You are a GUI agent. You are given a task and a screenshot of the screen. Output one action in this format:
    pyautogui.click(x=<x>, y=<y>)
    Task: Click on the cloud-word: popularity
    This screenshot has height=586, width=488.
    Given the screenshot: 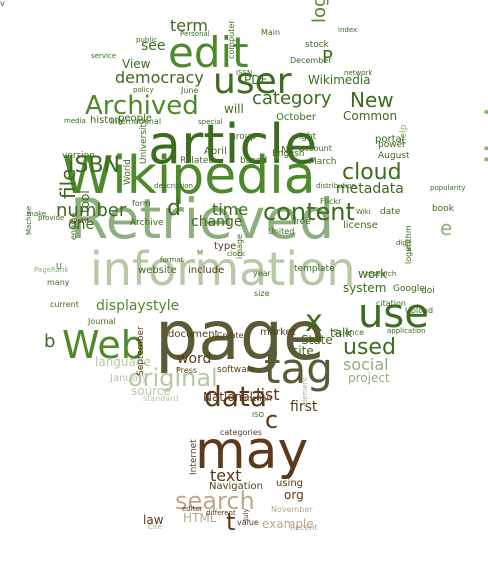 What is the action you would take?
    pyautogui.click(x=448, y=188)
    